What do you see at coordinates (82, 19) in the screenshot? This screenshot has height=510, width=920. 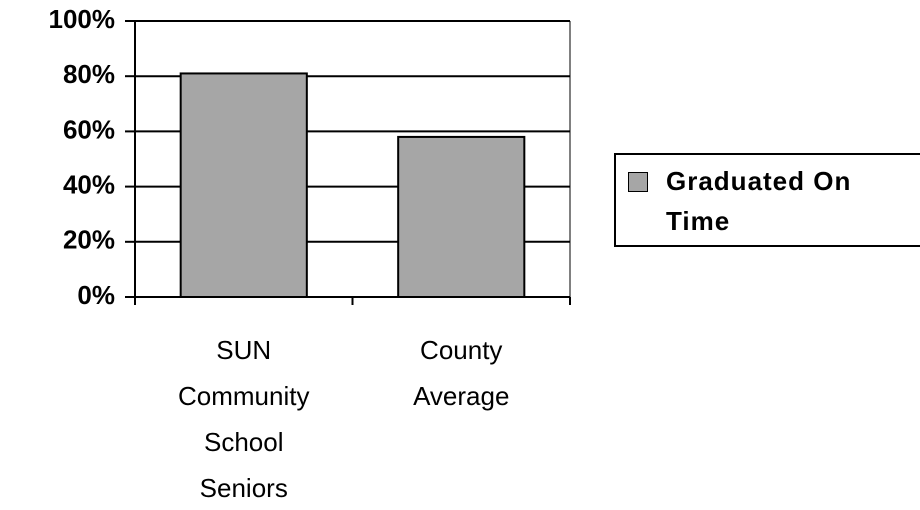 I see `y-tick-label: 100%` at bounding box center [82, 19].